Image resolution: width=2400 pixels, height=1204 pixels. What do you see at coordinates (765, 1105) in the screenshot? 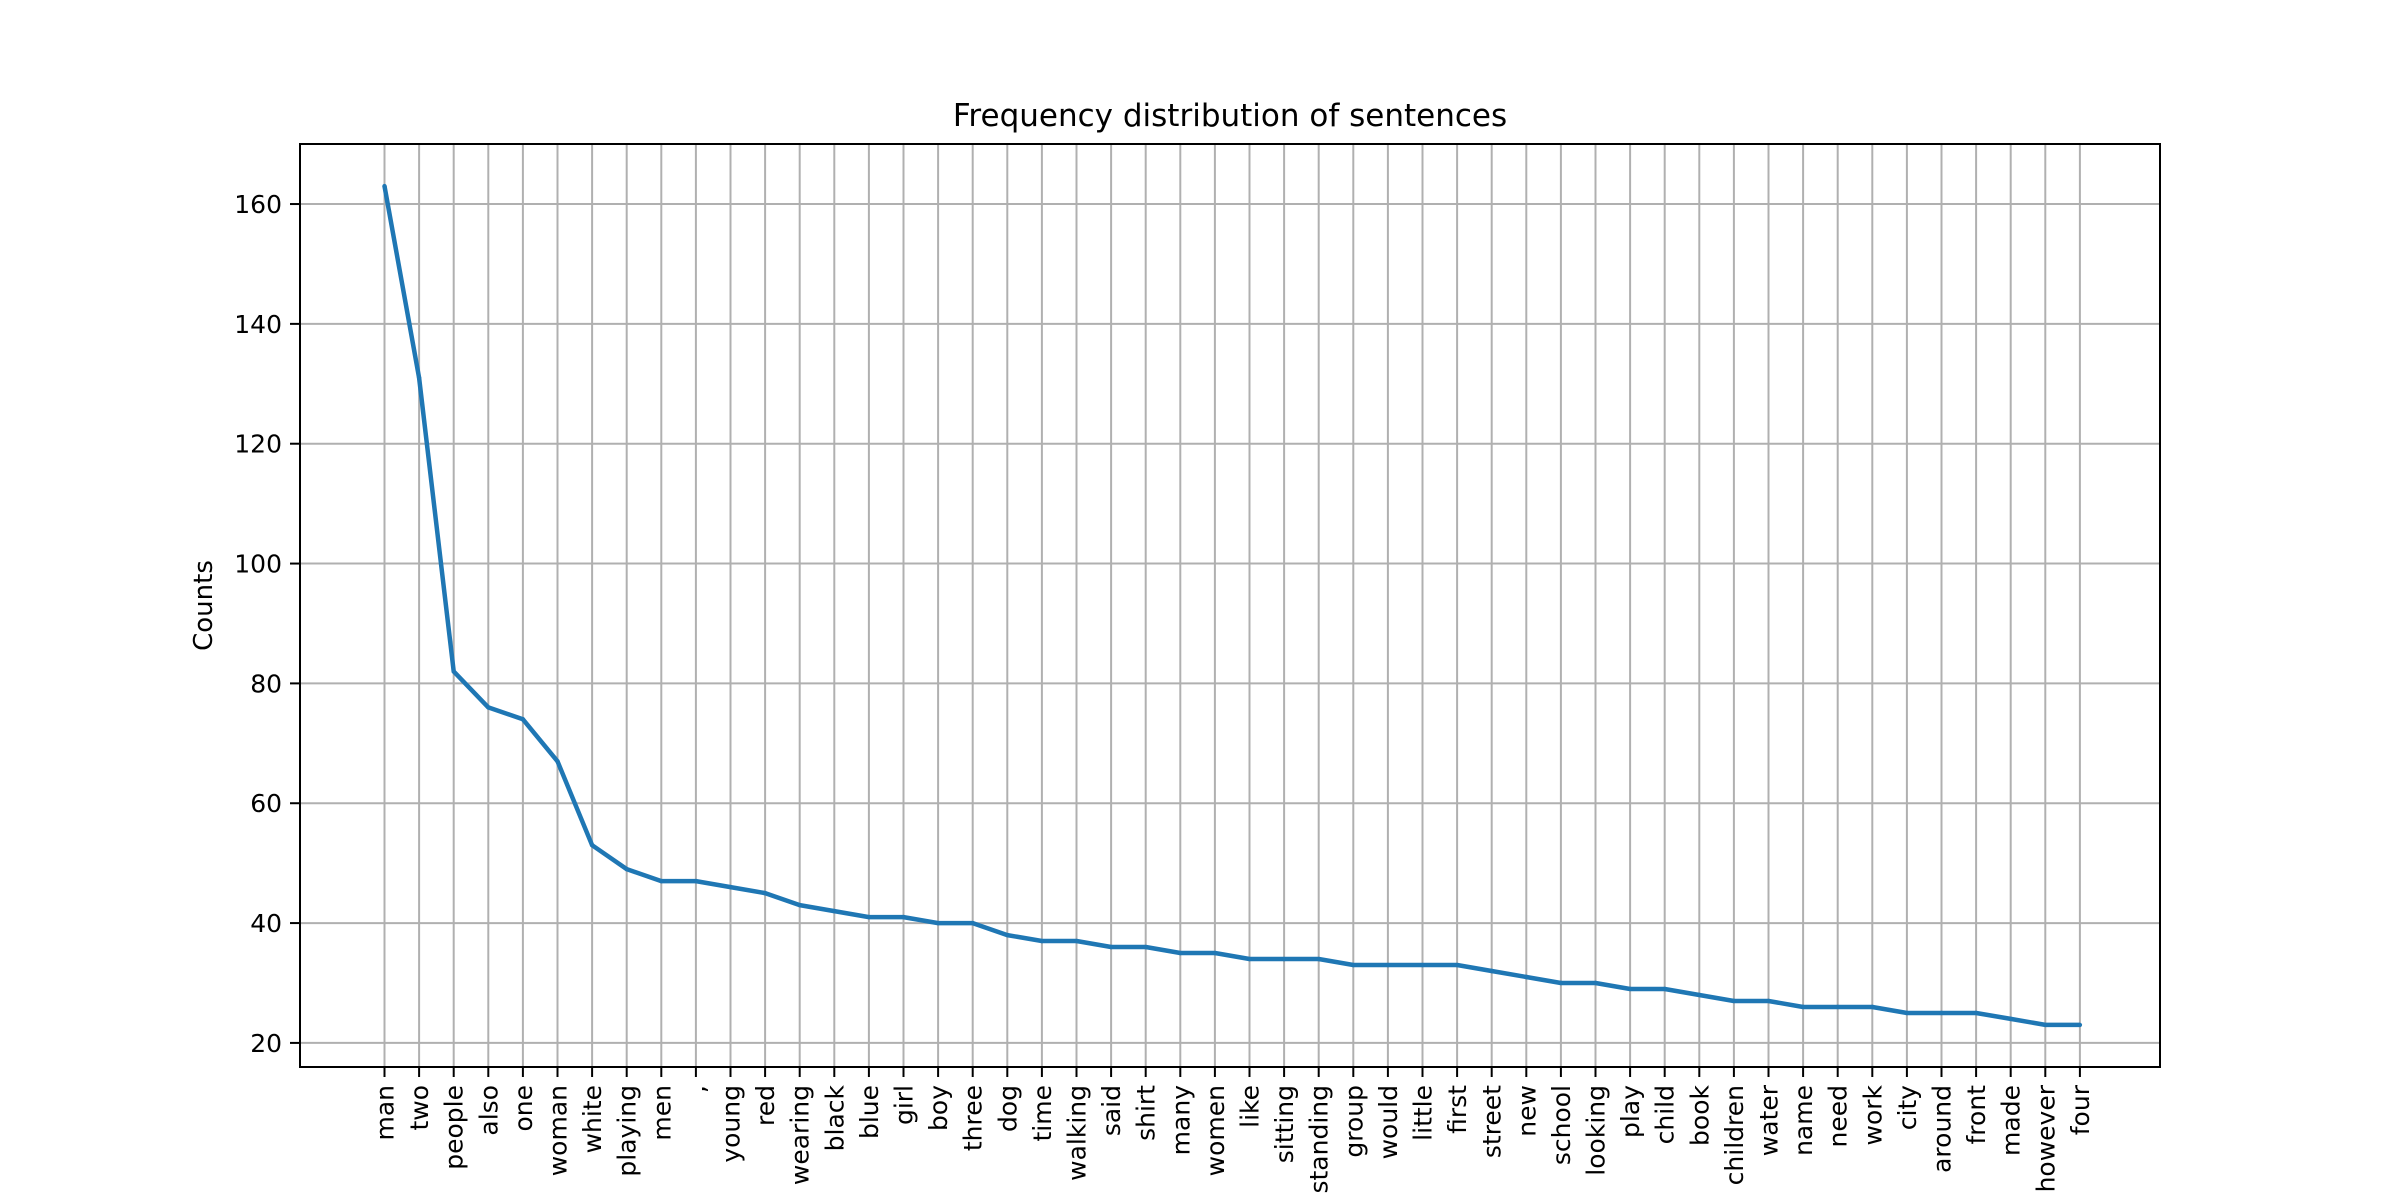
I see `x-tick-label: red` at bounding box center [765, 1105].